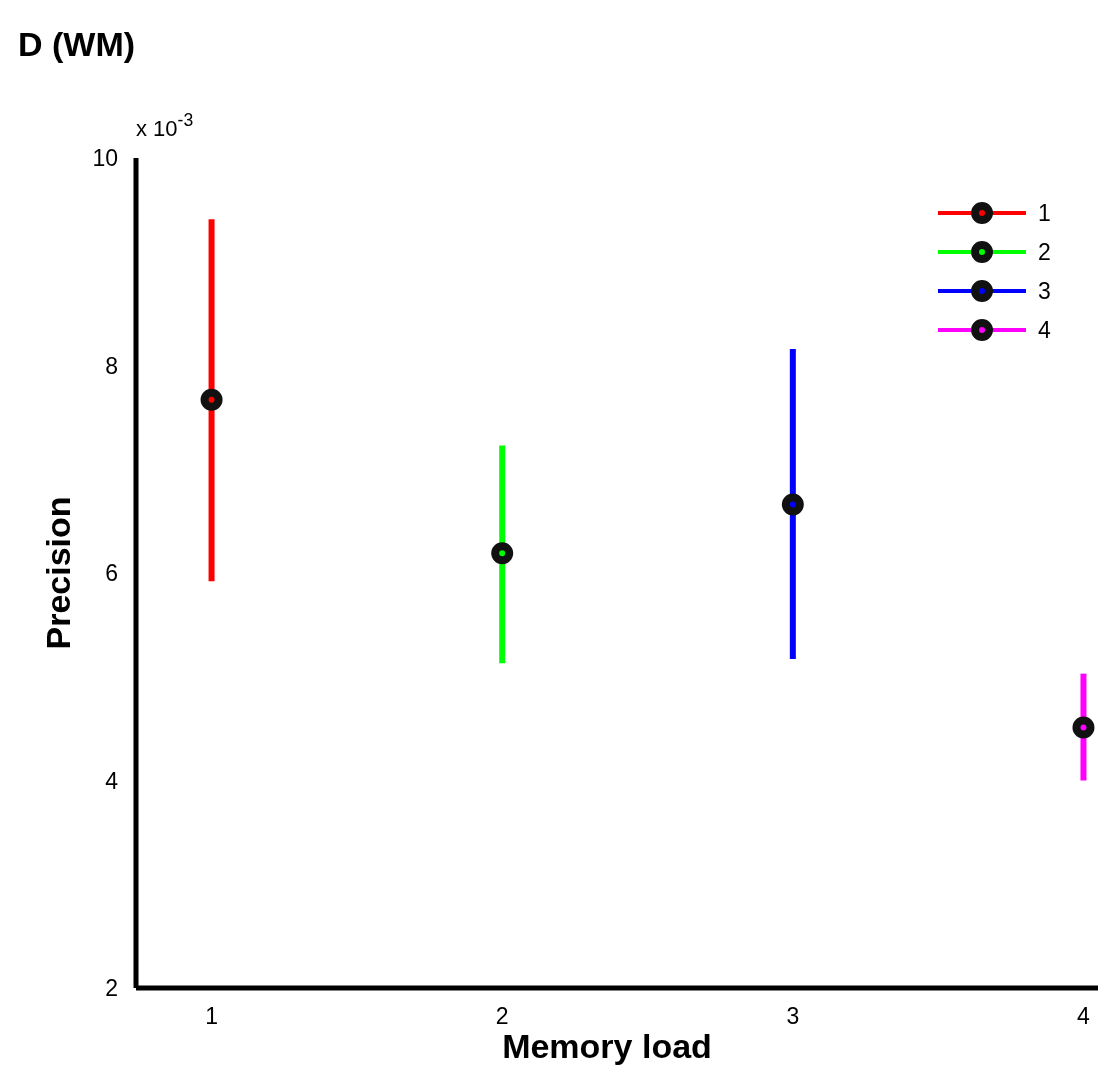 This screenshot has width=1118, height=1084. I want to click on x-tick-label: 2, so click(502, 1016).